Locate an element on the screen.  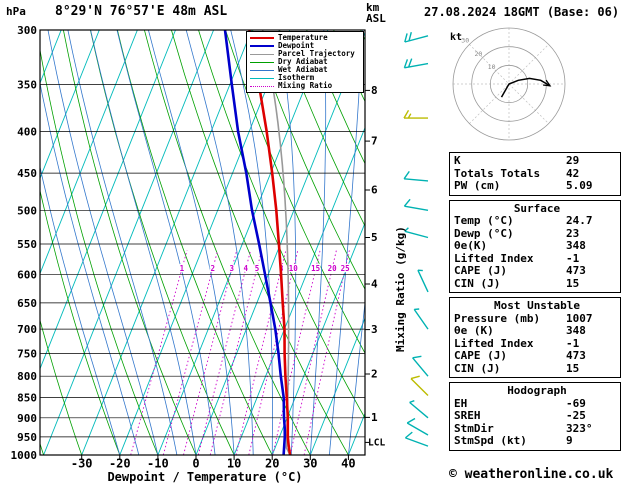
stats-row: CAPE (J) 473 is located at coordinates (537, 271).